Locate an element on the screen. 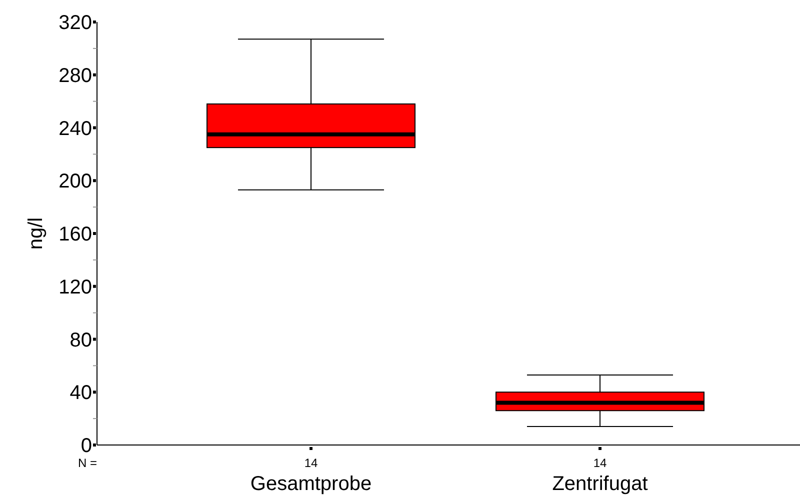 The height and width of the screenshot is (498, 800). y-tick-label: 280 is located at coordinates (75, 75).